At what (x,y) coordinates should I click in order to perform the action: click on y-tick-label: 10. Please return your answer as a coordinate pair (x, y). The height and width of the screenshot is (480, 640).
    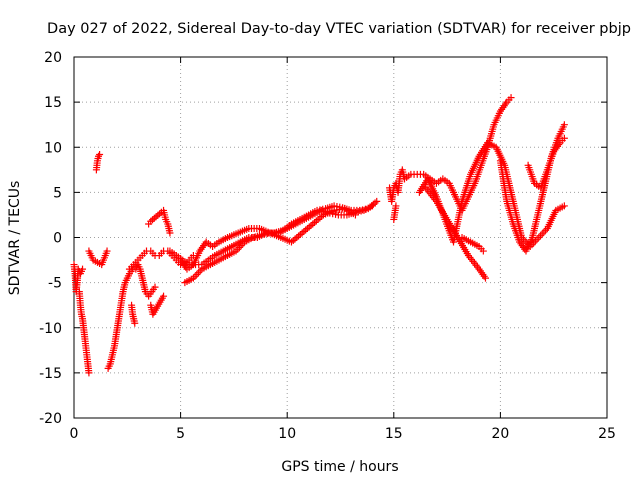
    Looking at the image, I should click on (53, 148).